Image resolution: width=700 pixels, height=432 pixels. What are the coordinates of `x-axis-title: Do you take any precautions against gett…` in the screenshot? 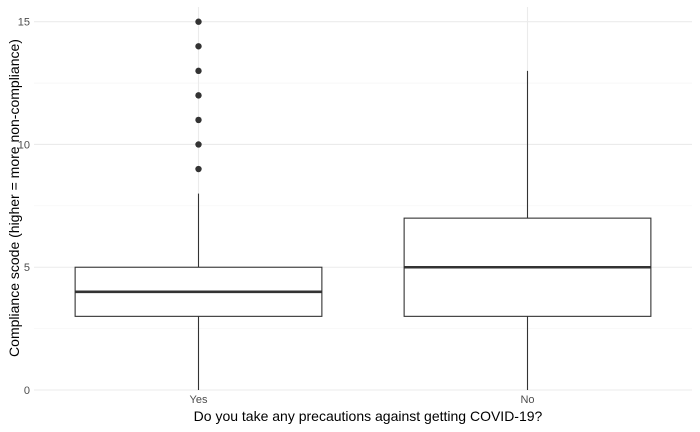 It's located at (368, 416).